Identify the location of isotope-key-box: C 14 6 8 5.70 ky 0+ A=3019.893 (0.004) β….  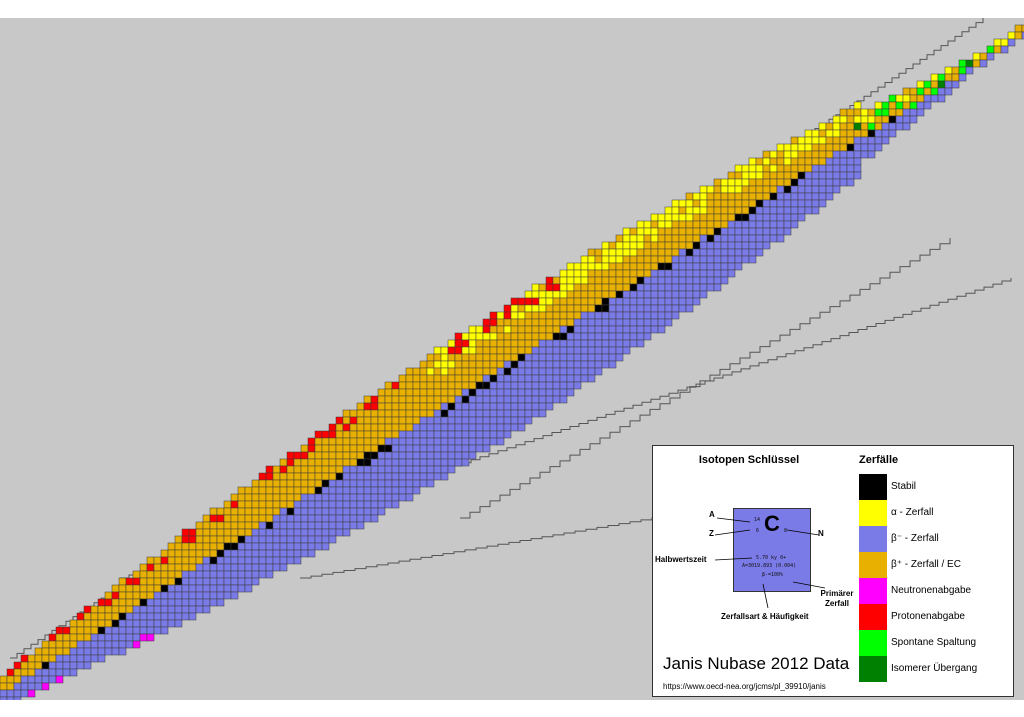
(772, 550).